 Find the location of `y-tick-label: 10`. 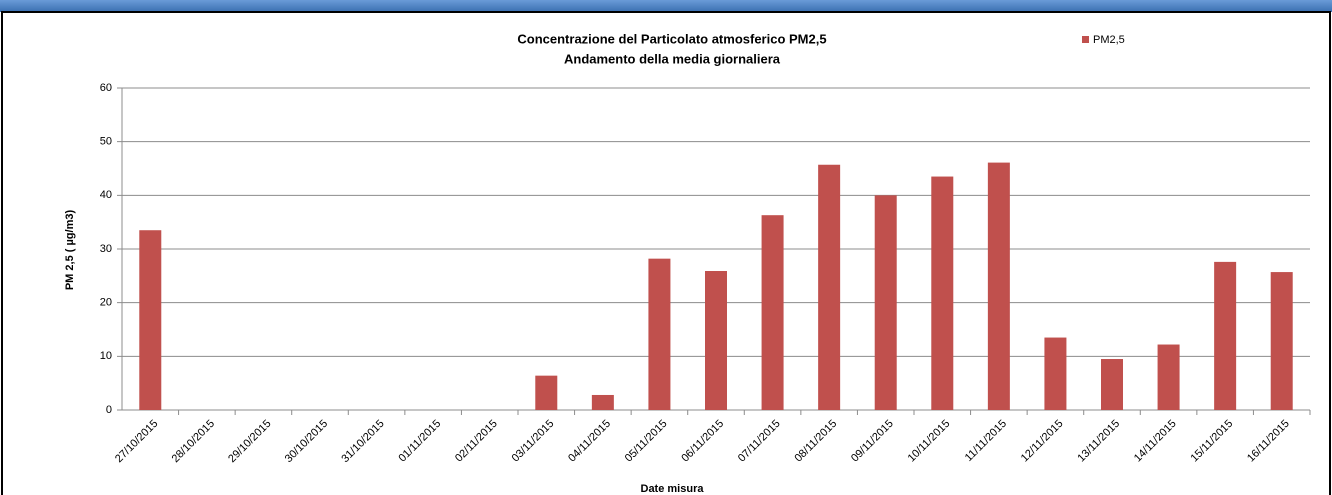

y-tick-label: 10 is located at coordinates (106, 356).